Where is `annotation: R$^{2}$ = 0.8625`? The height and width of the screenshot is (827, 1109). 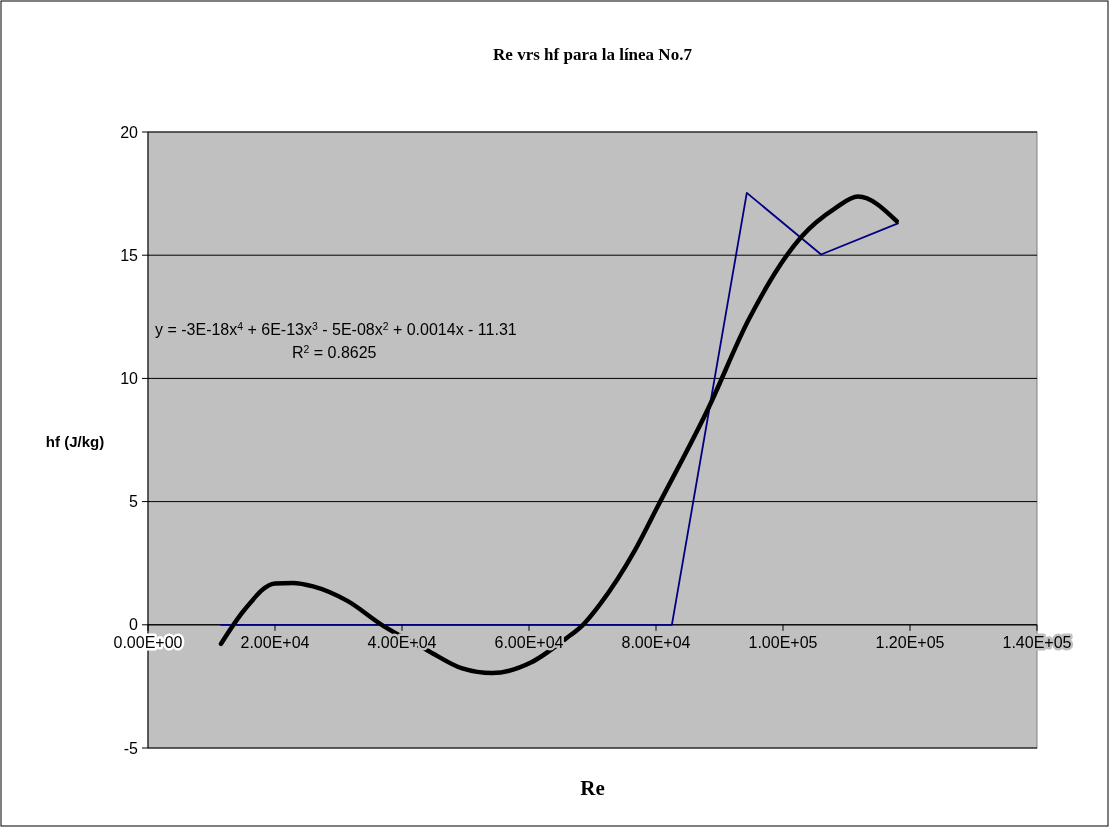
annotation: R$^{2}$ = 0.8625 is located at coordinates (334, 352).